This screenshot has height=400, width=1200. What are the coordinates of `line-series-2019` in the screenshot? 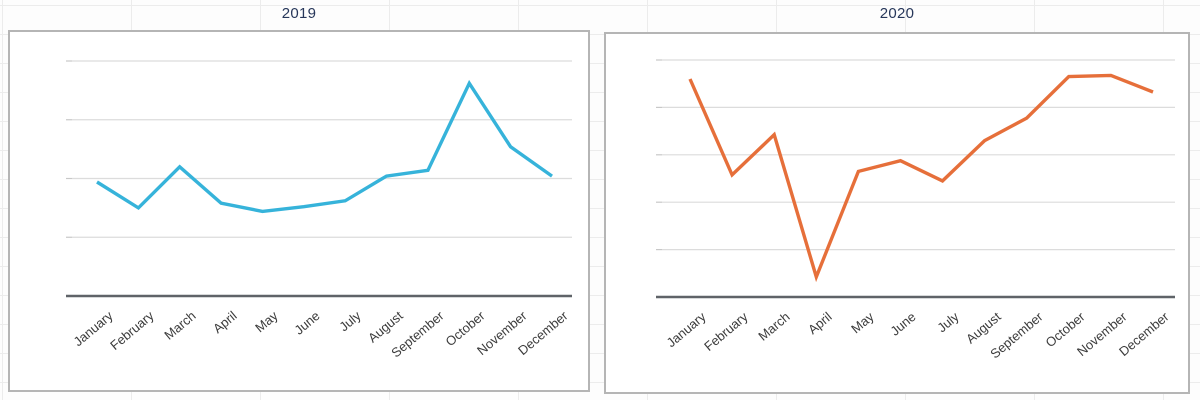 It's located at (324, 146).